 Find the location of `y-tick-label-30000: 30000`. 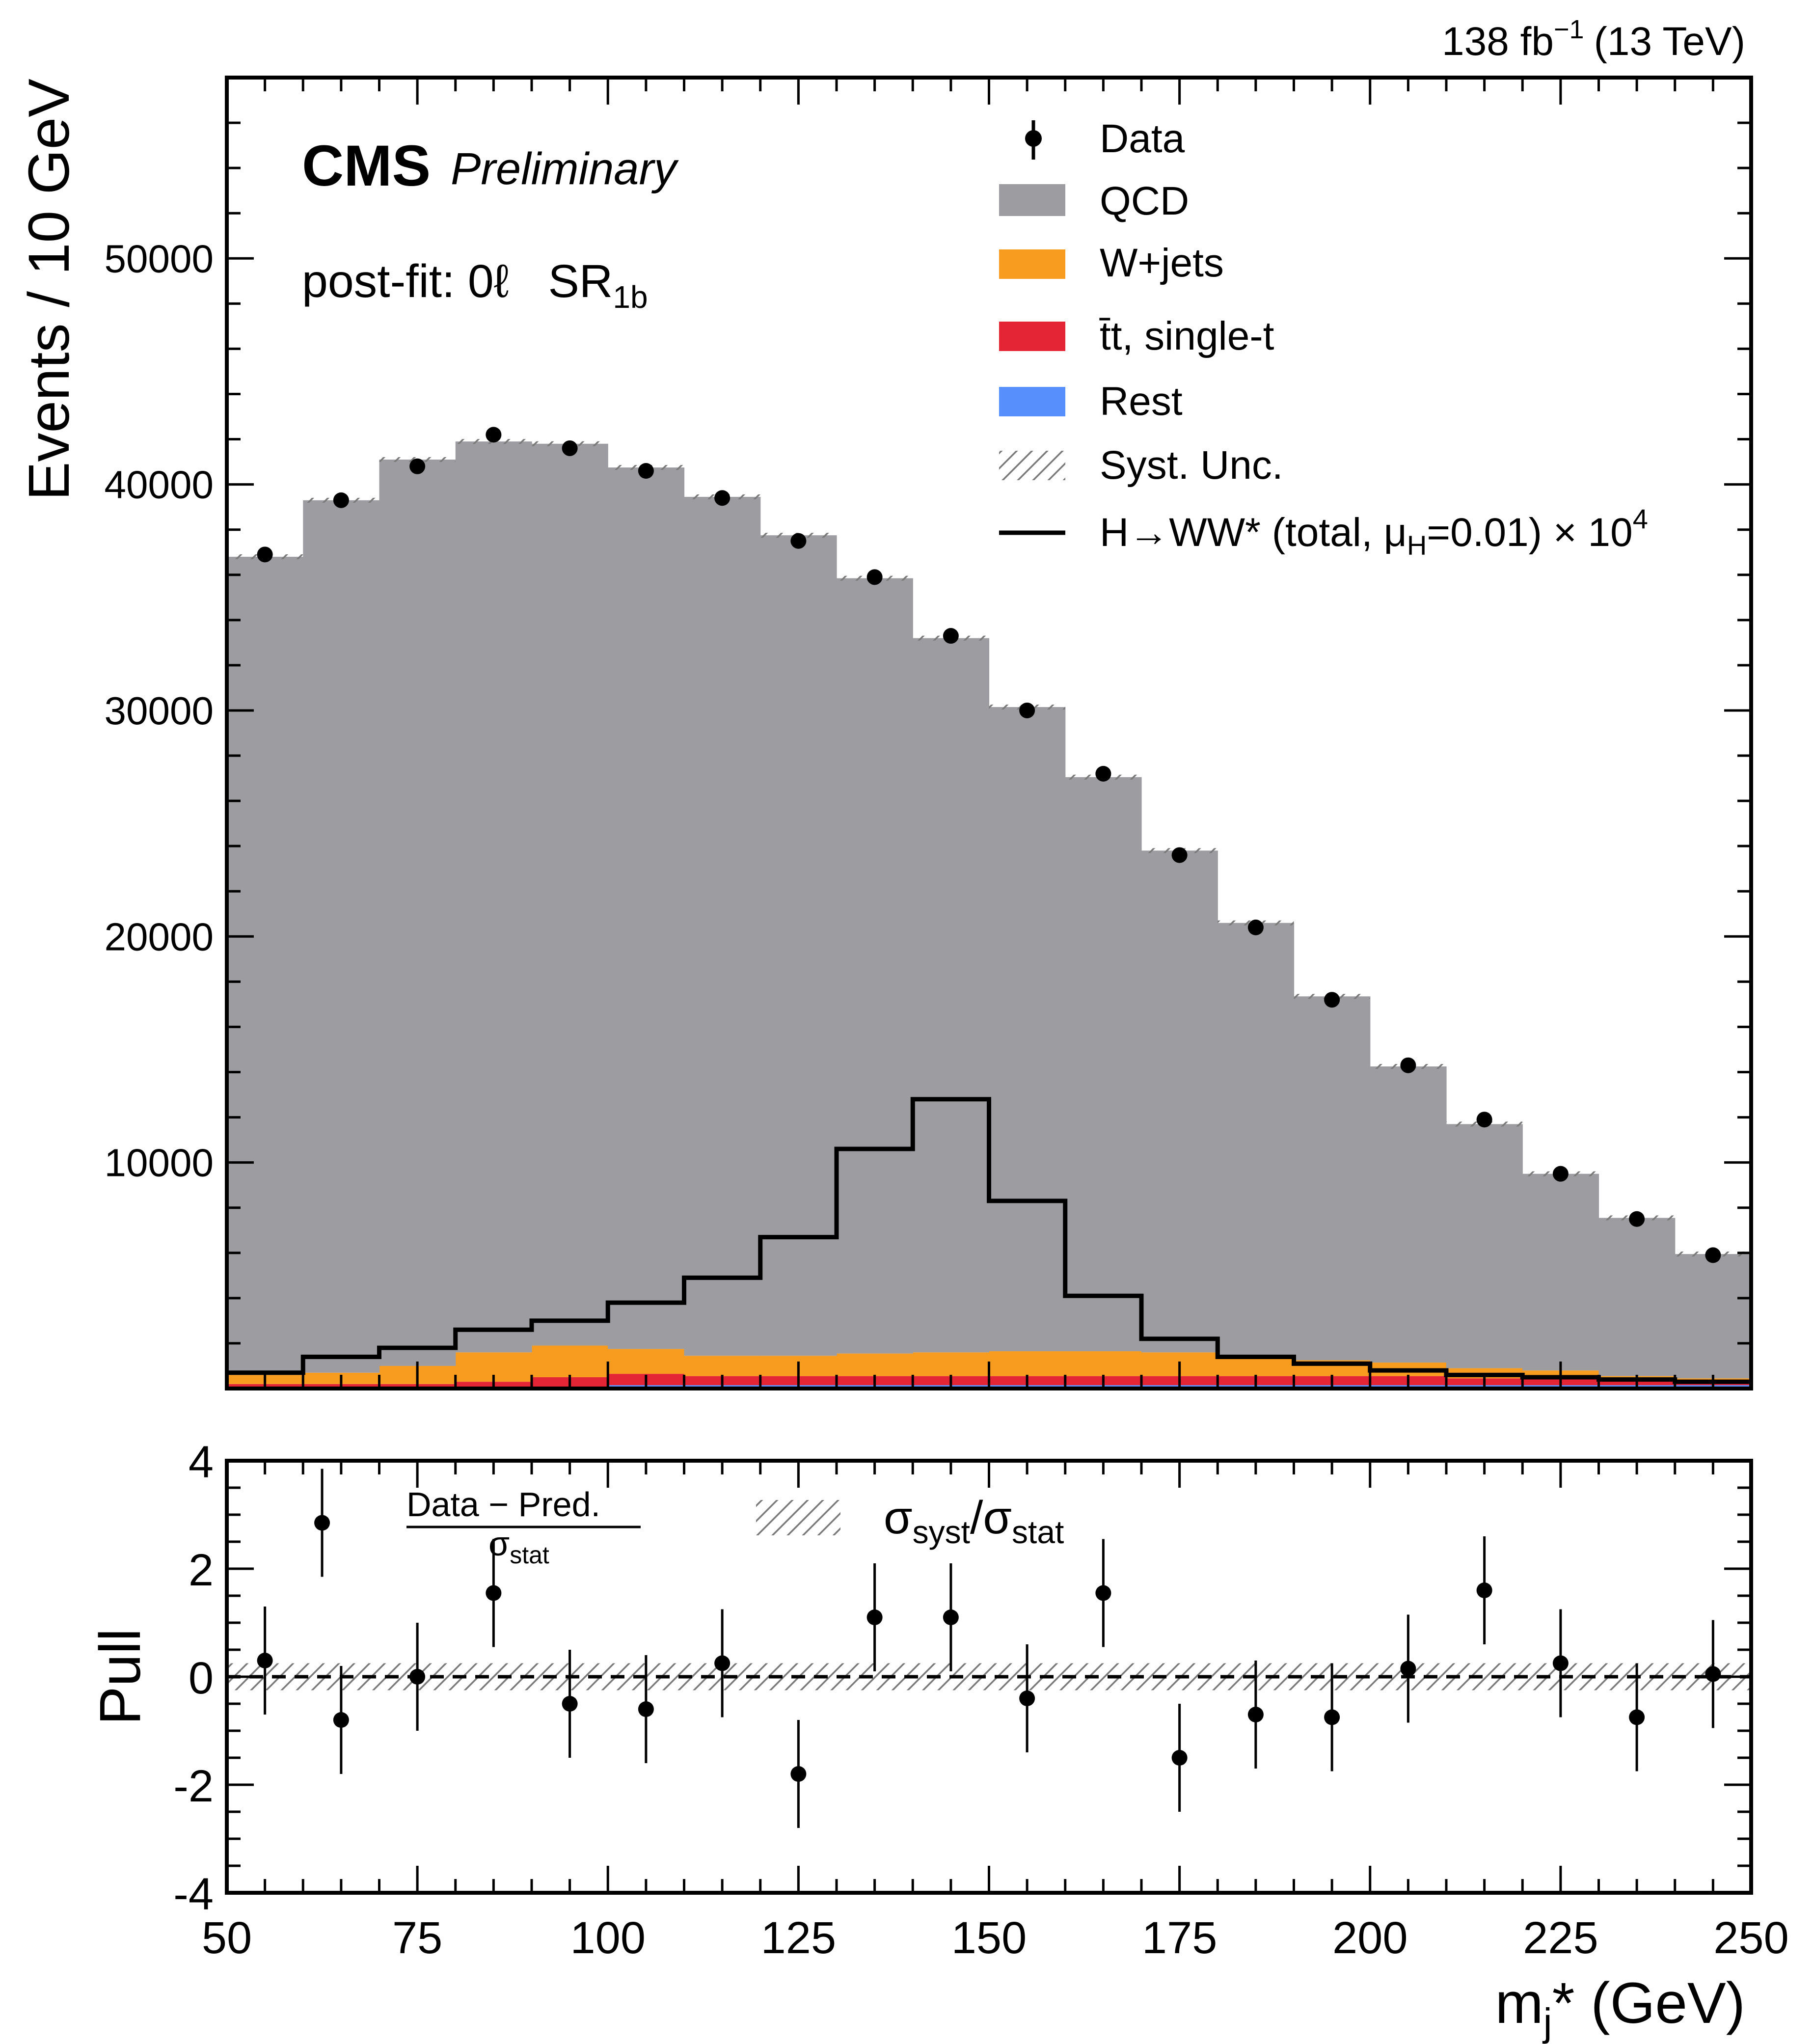

y-tick-label-30000: 30000 is located at coordinates (159, 711).